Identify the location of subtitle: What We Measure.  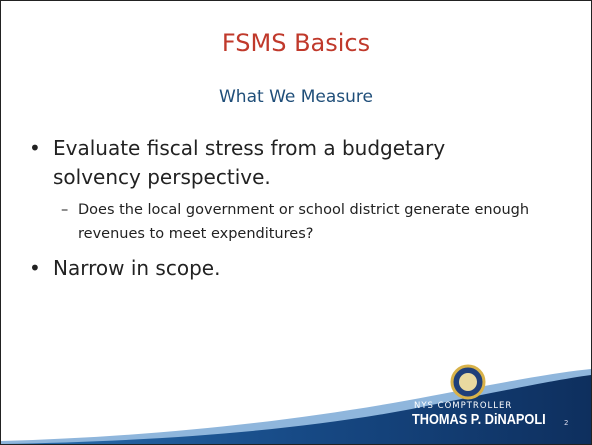
(296, 97).